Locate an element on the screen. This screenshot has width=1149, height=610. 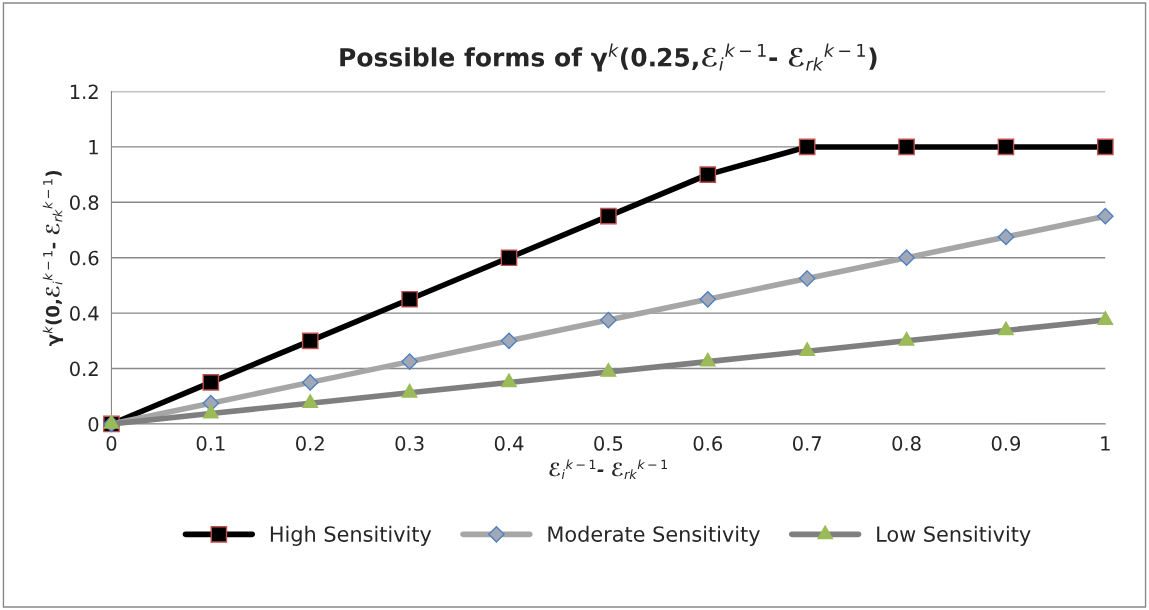
y-tick-label: 0.6 is located at coordinates (84, 258).